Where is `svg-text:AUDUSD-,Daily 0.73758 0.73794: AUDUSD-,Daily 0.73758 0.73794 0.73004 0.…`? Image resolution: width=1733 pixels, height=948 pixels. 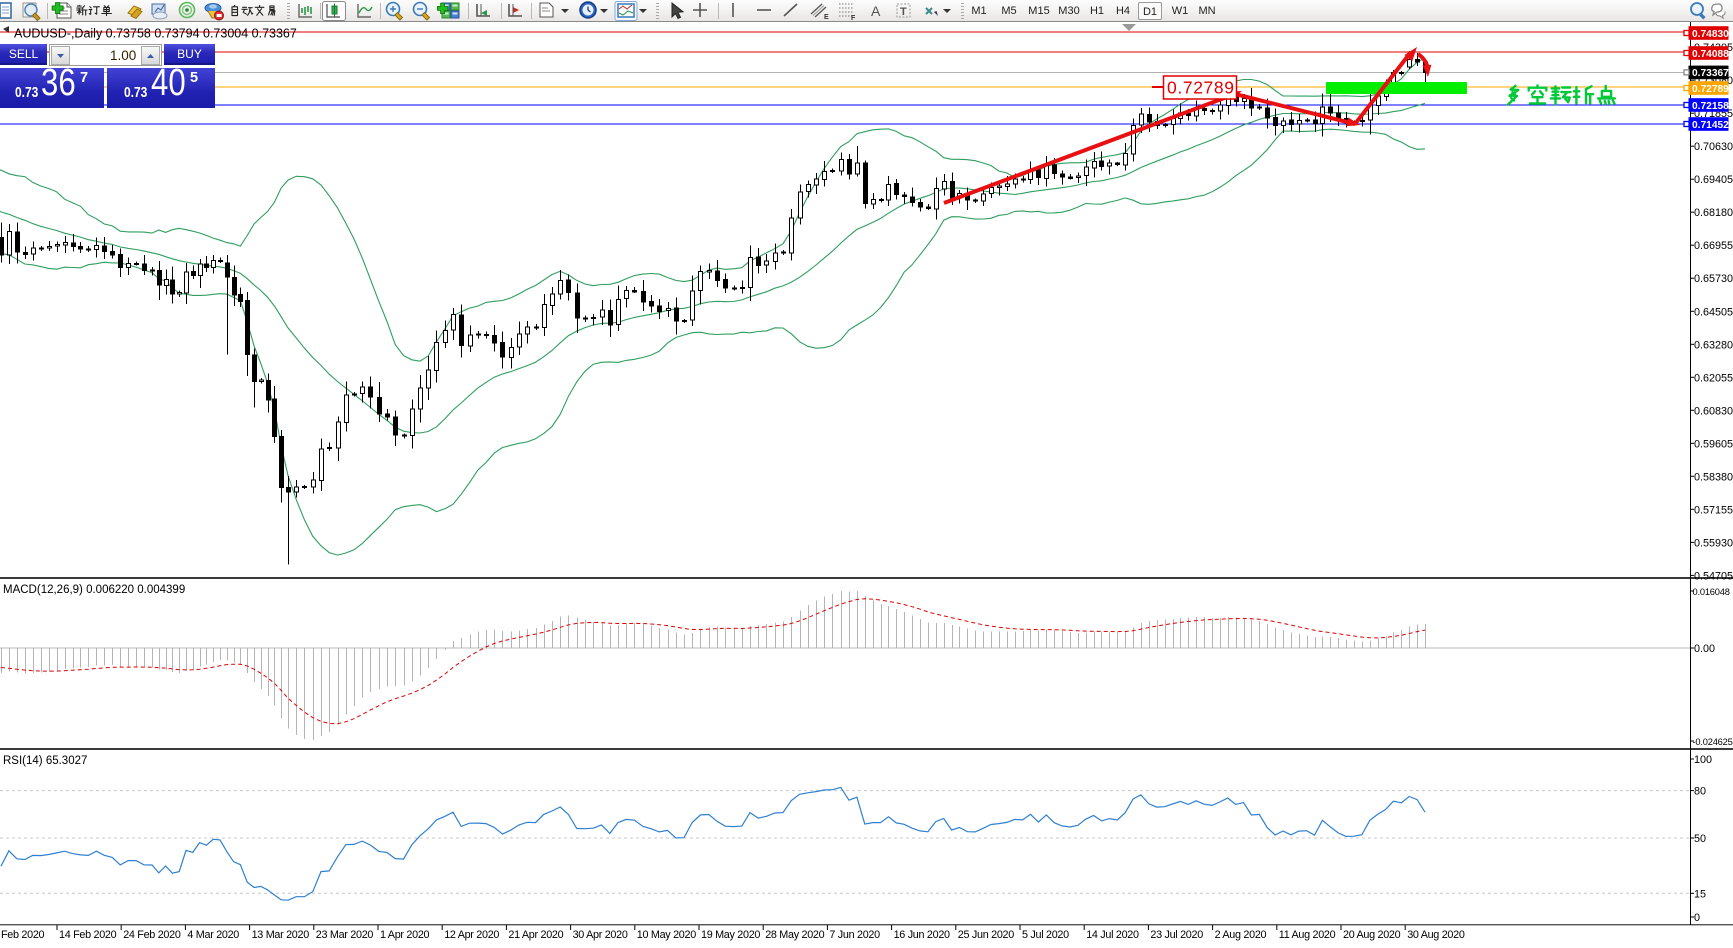 svg-text:AUDUSD-,Daily 0.73758 0.73794: AUDUSD-,Daily 0.73758 0.73794 0.73004 0.… is located at coordinates (155, 34).